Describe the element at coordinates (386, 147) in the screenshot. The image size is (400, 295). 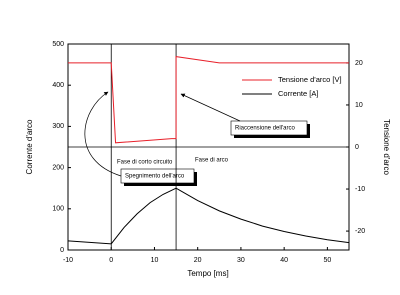
I see `y2-axis-label: Tensione d'arco` at that location.